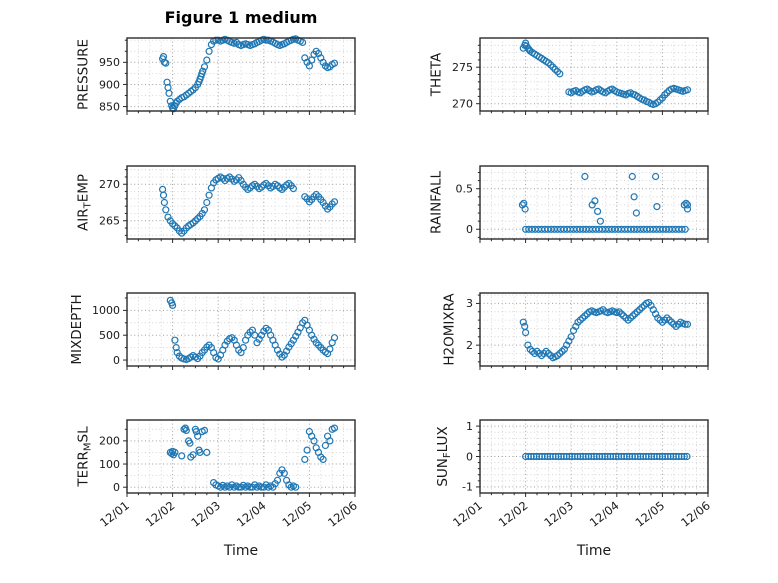 Image resolution: width=778 pixels, height=583 pixels. Describe the element at coordinates (106, 310) in the screenshot. I see `y-tick-label: 1000` at that location.